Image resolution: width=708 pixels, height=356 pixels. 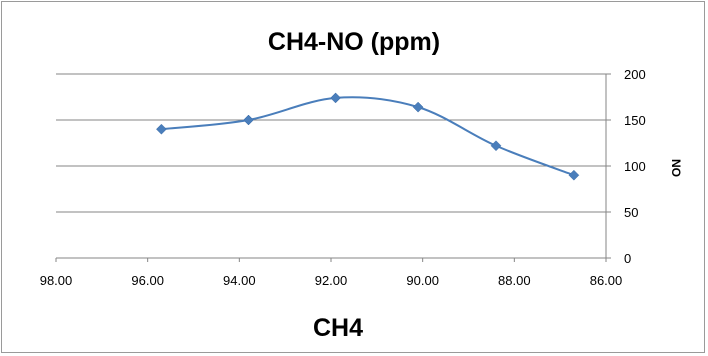 I want to click on y-tick-label: 50, so click(x=631, y=212).